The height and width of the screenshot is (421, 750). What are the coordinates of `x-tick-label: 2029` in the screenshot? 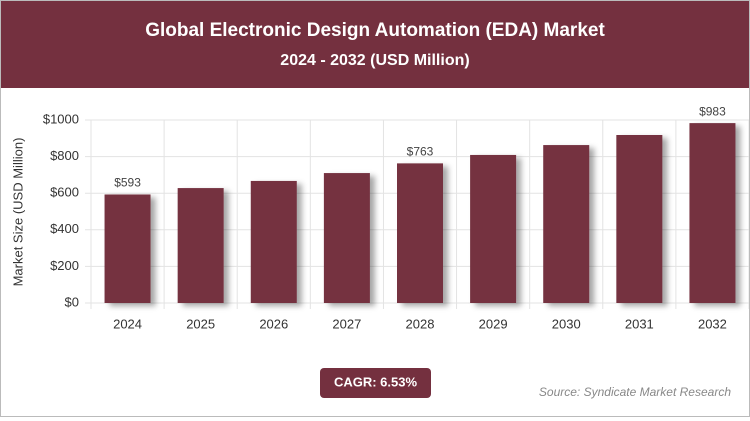 It's located at (493, 323).